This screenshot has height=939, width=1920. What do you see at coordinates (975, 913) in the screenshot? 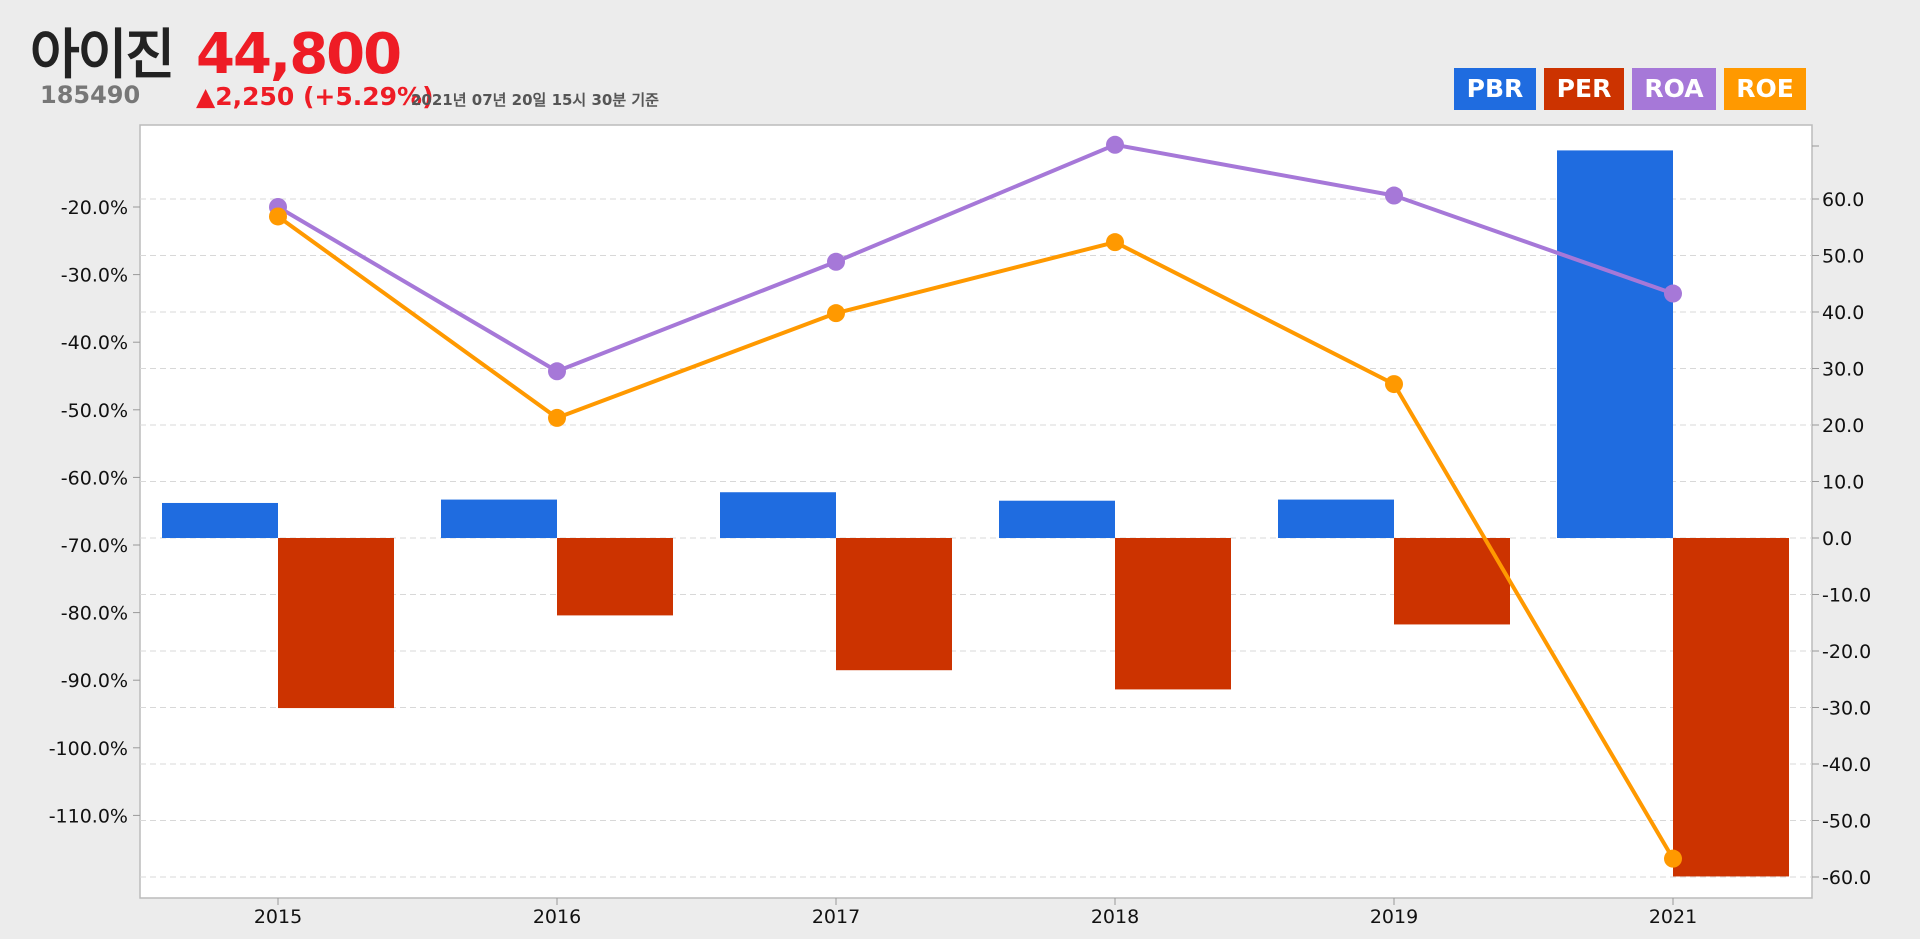
I see `x-axis: 2015 2016 2017 2018 2019 2021` at bounding box center [975, 913].